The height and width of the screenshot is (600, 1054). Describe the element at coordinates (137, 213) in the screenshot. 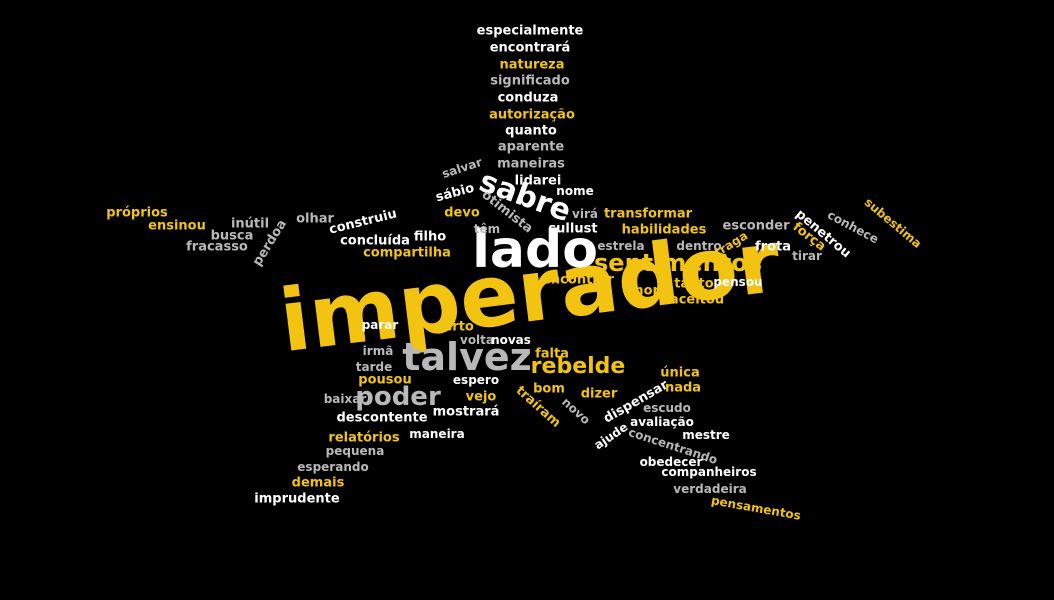

I see `cloud-word: próprios` at that location.